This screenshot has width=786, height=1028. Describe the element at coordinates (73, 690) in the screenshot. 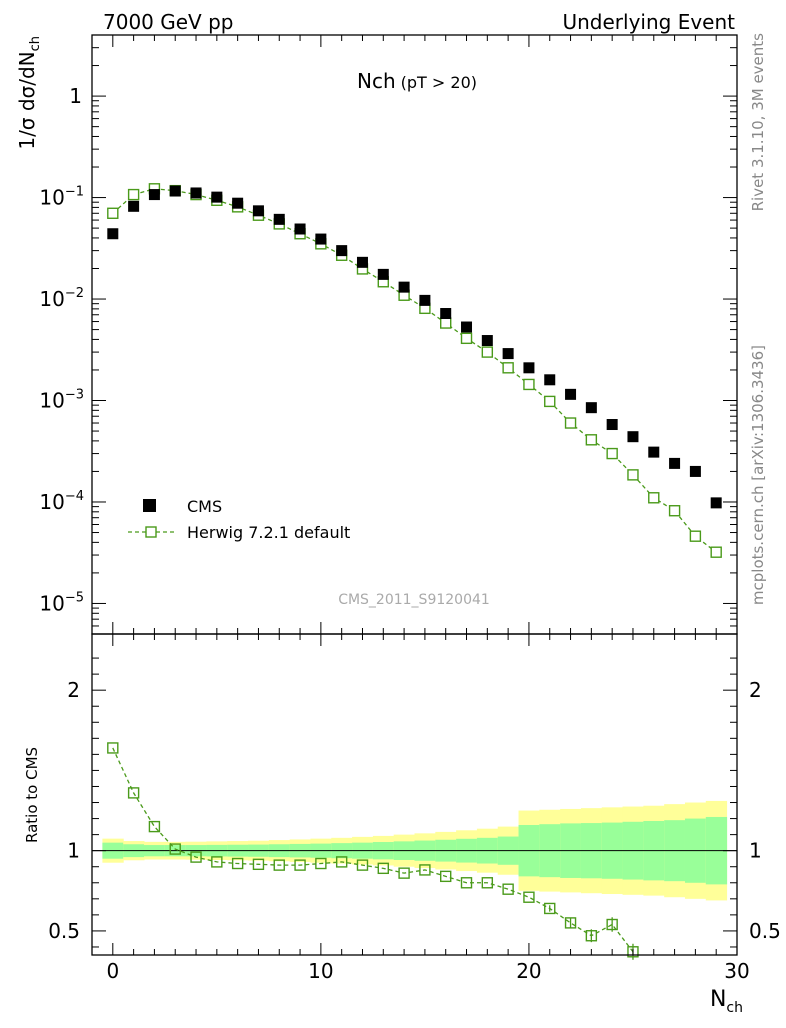

I see `ratio-y-tick-label-left: 2` at that location.